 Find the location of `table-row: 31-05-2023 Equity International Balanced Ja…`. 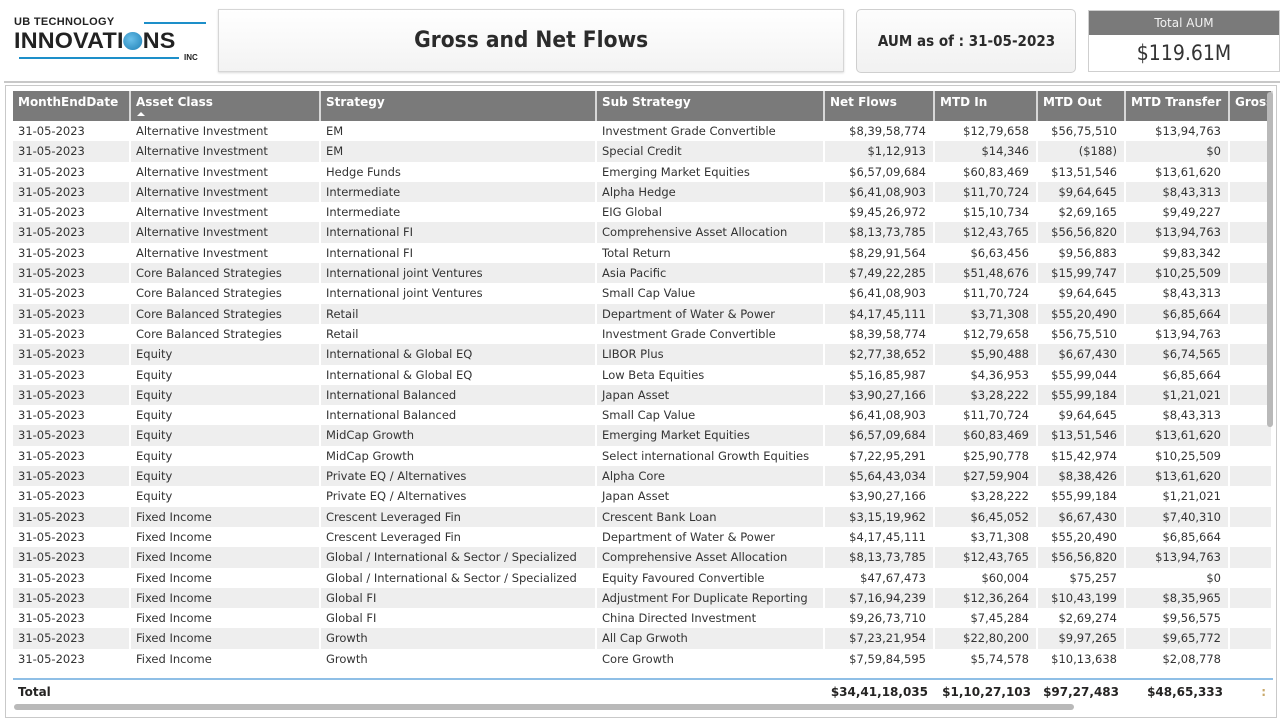

table-row: 31-05-2023 Equity International Balanced Ja… is located at coordinates (643, 395).